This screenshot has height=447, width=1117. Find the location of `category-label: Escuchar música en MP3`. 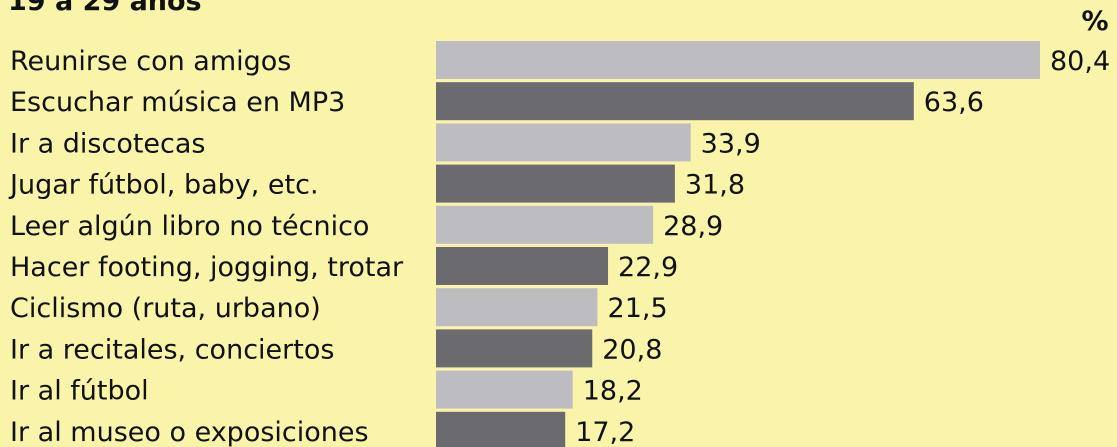

category-label: Escuchar música en MP3 is located at coordinates (177, 102).